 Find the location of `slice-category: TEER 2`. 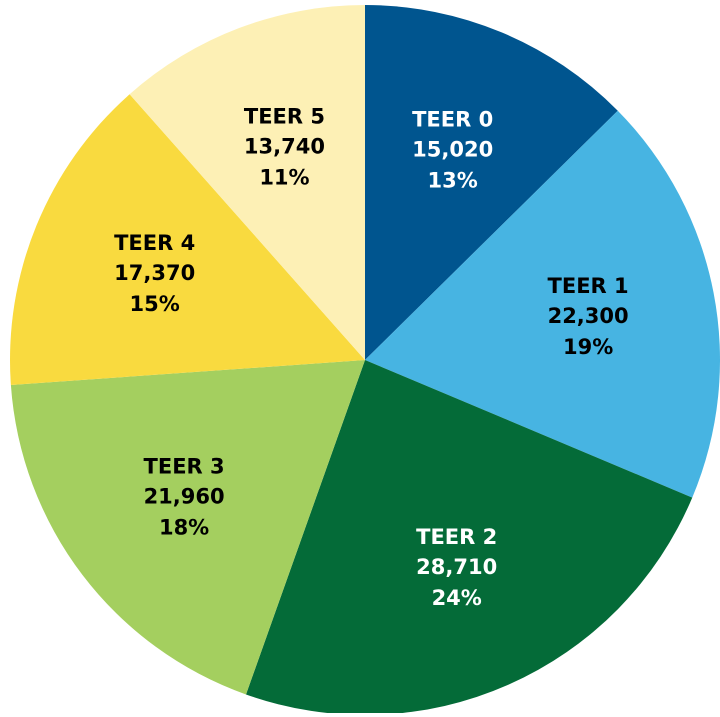

slice-category: TEER 2 is located at coordinates (456, 537).